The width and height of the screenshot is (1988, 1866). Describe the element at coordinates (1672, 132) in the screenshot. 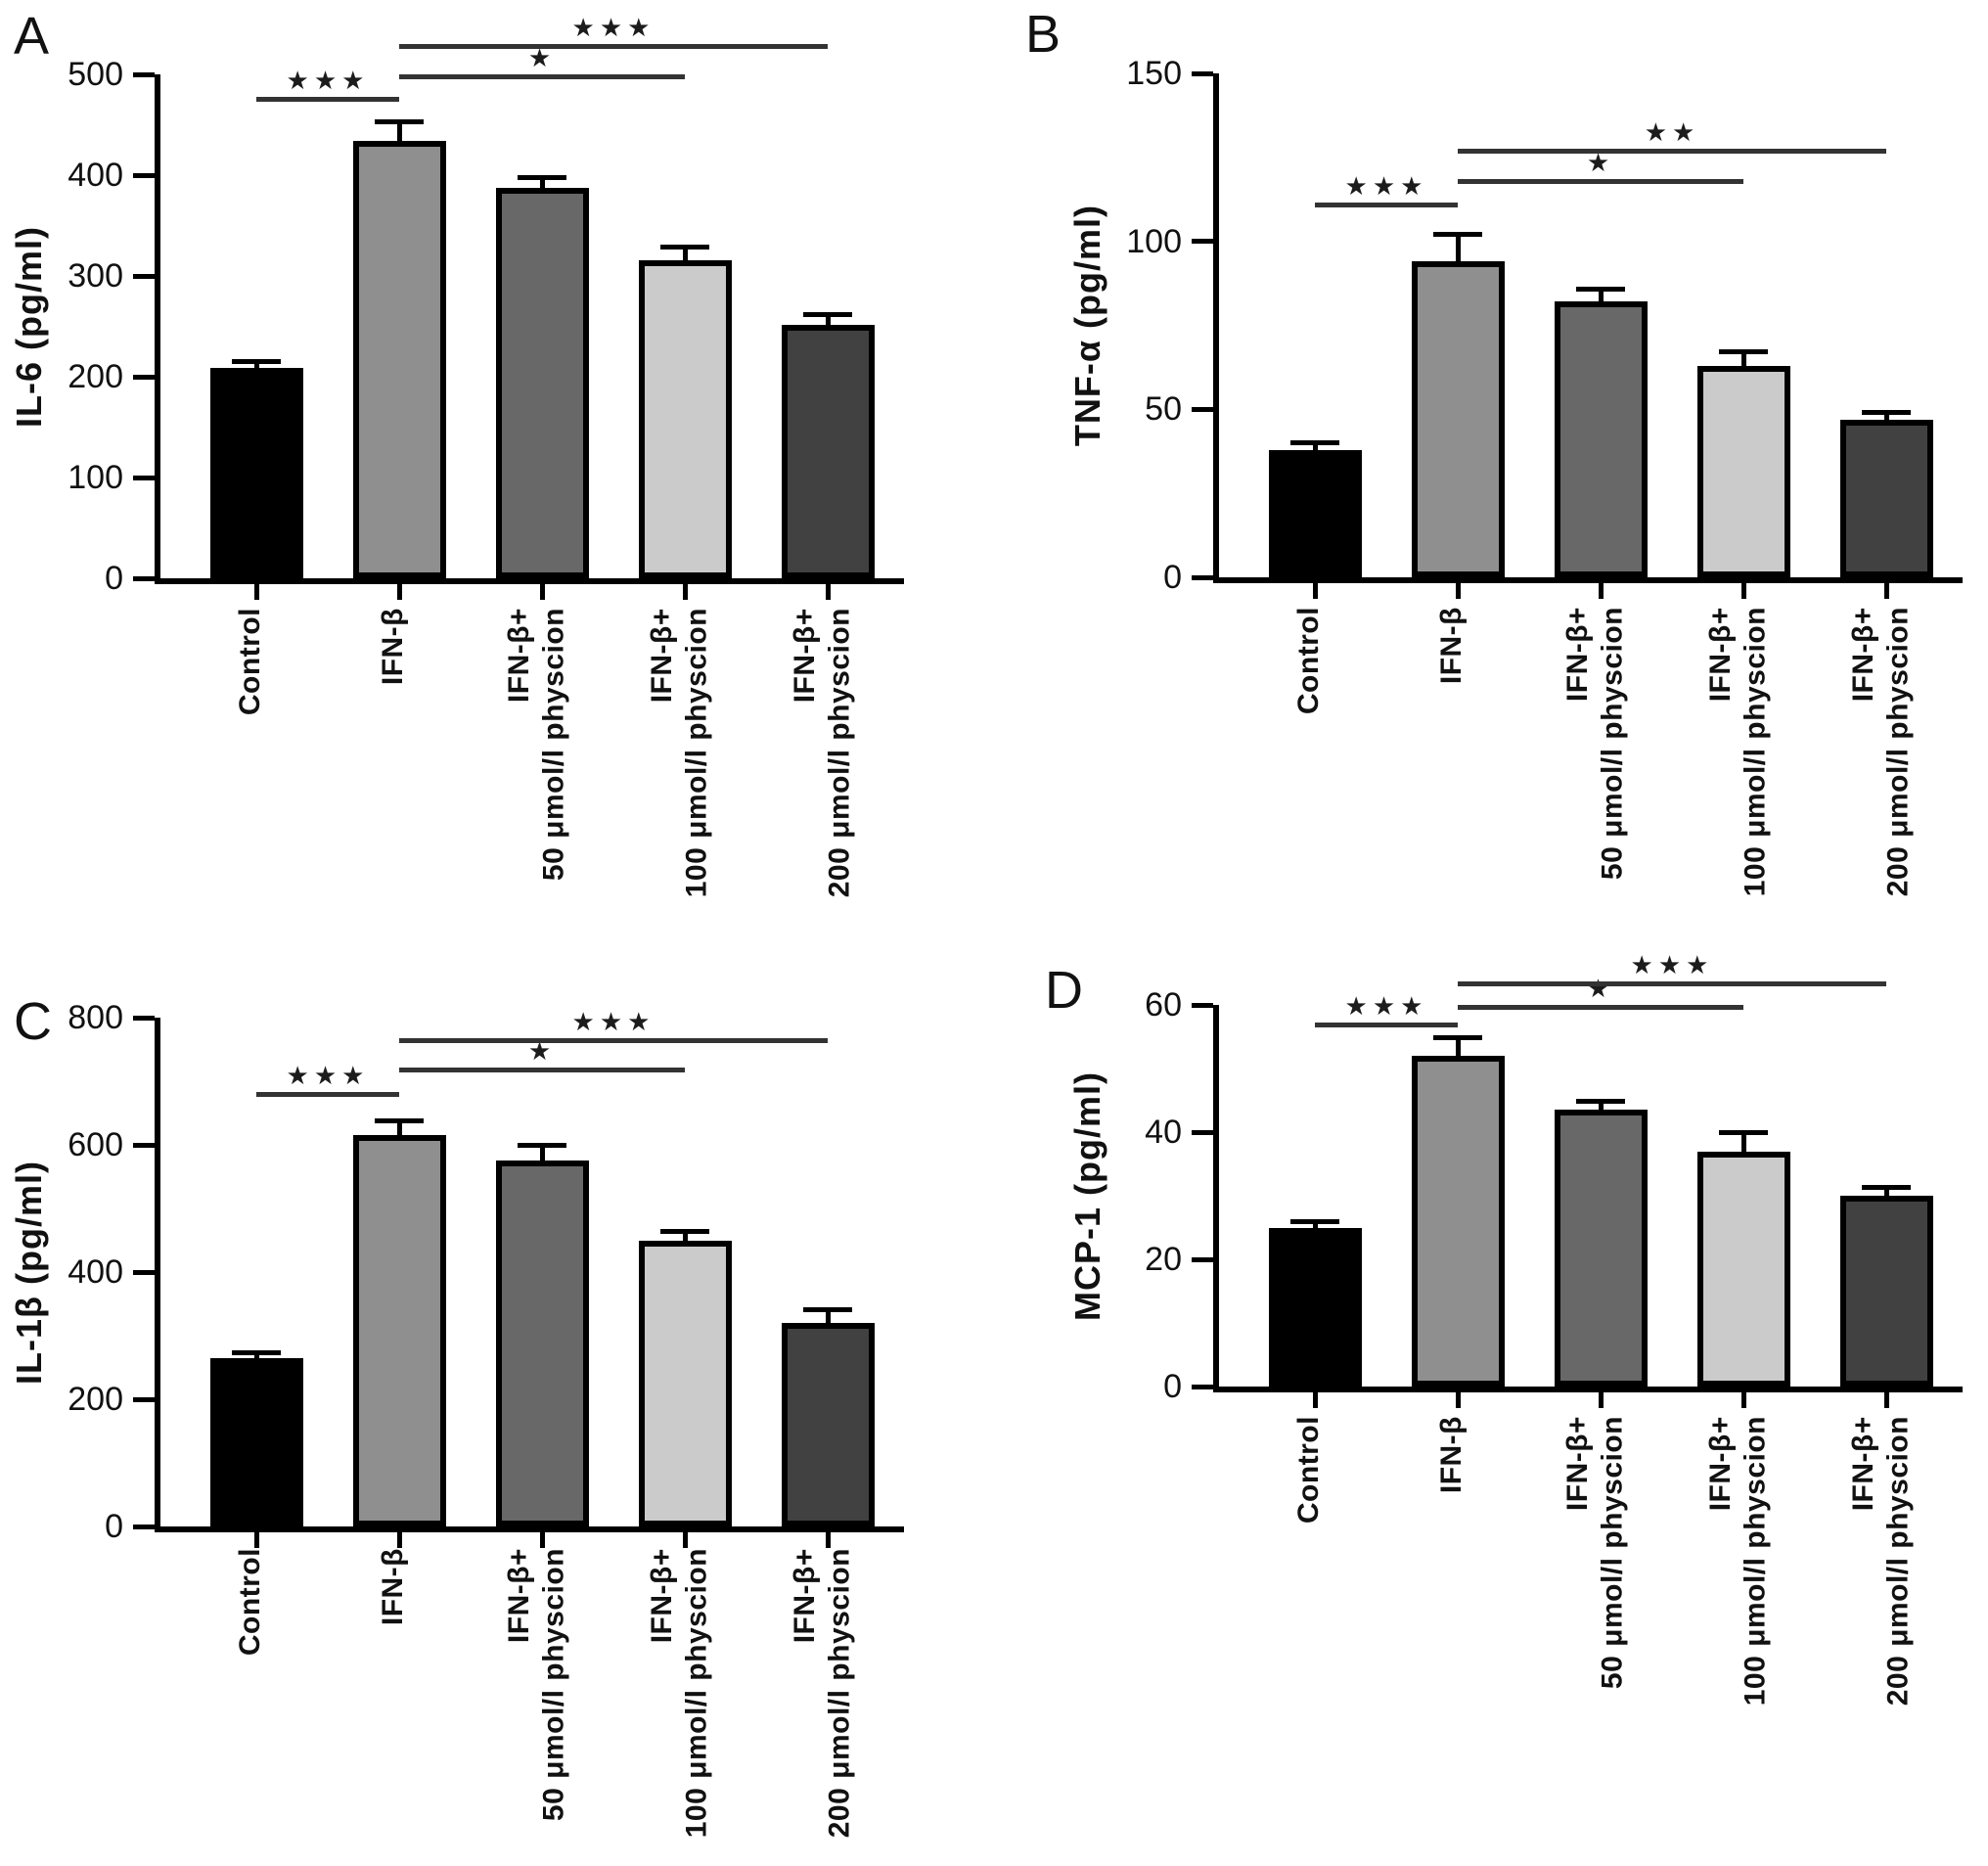

I see `significance-stars: ★★` at that location.